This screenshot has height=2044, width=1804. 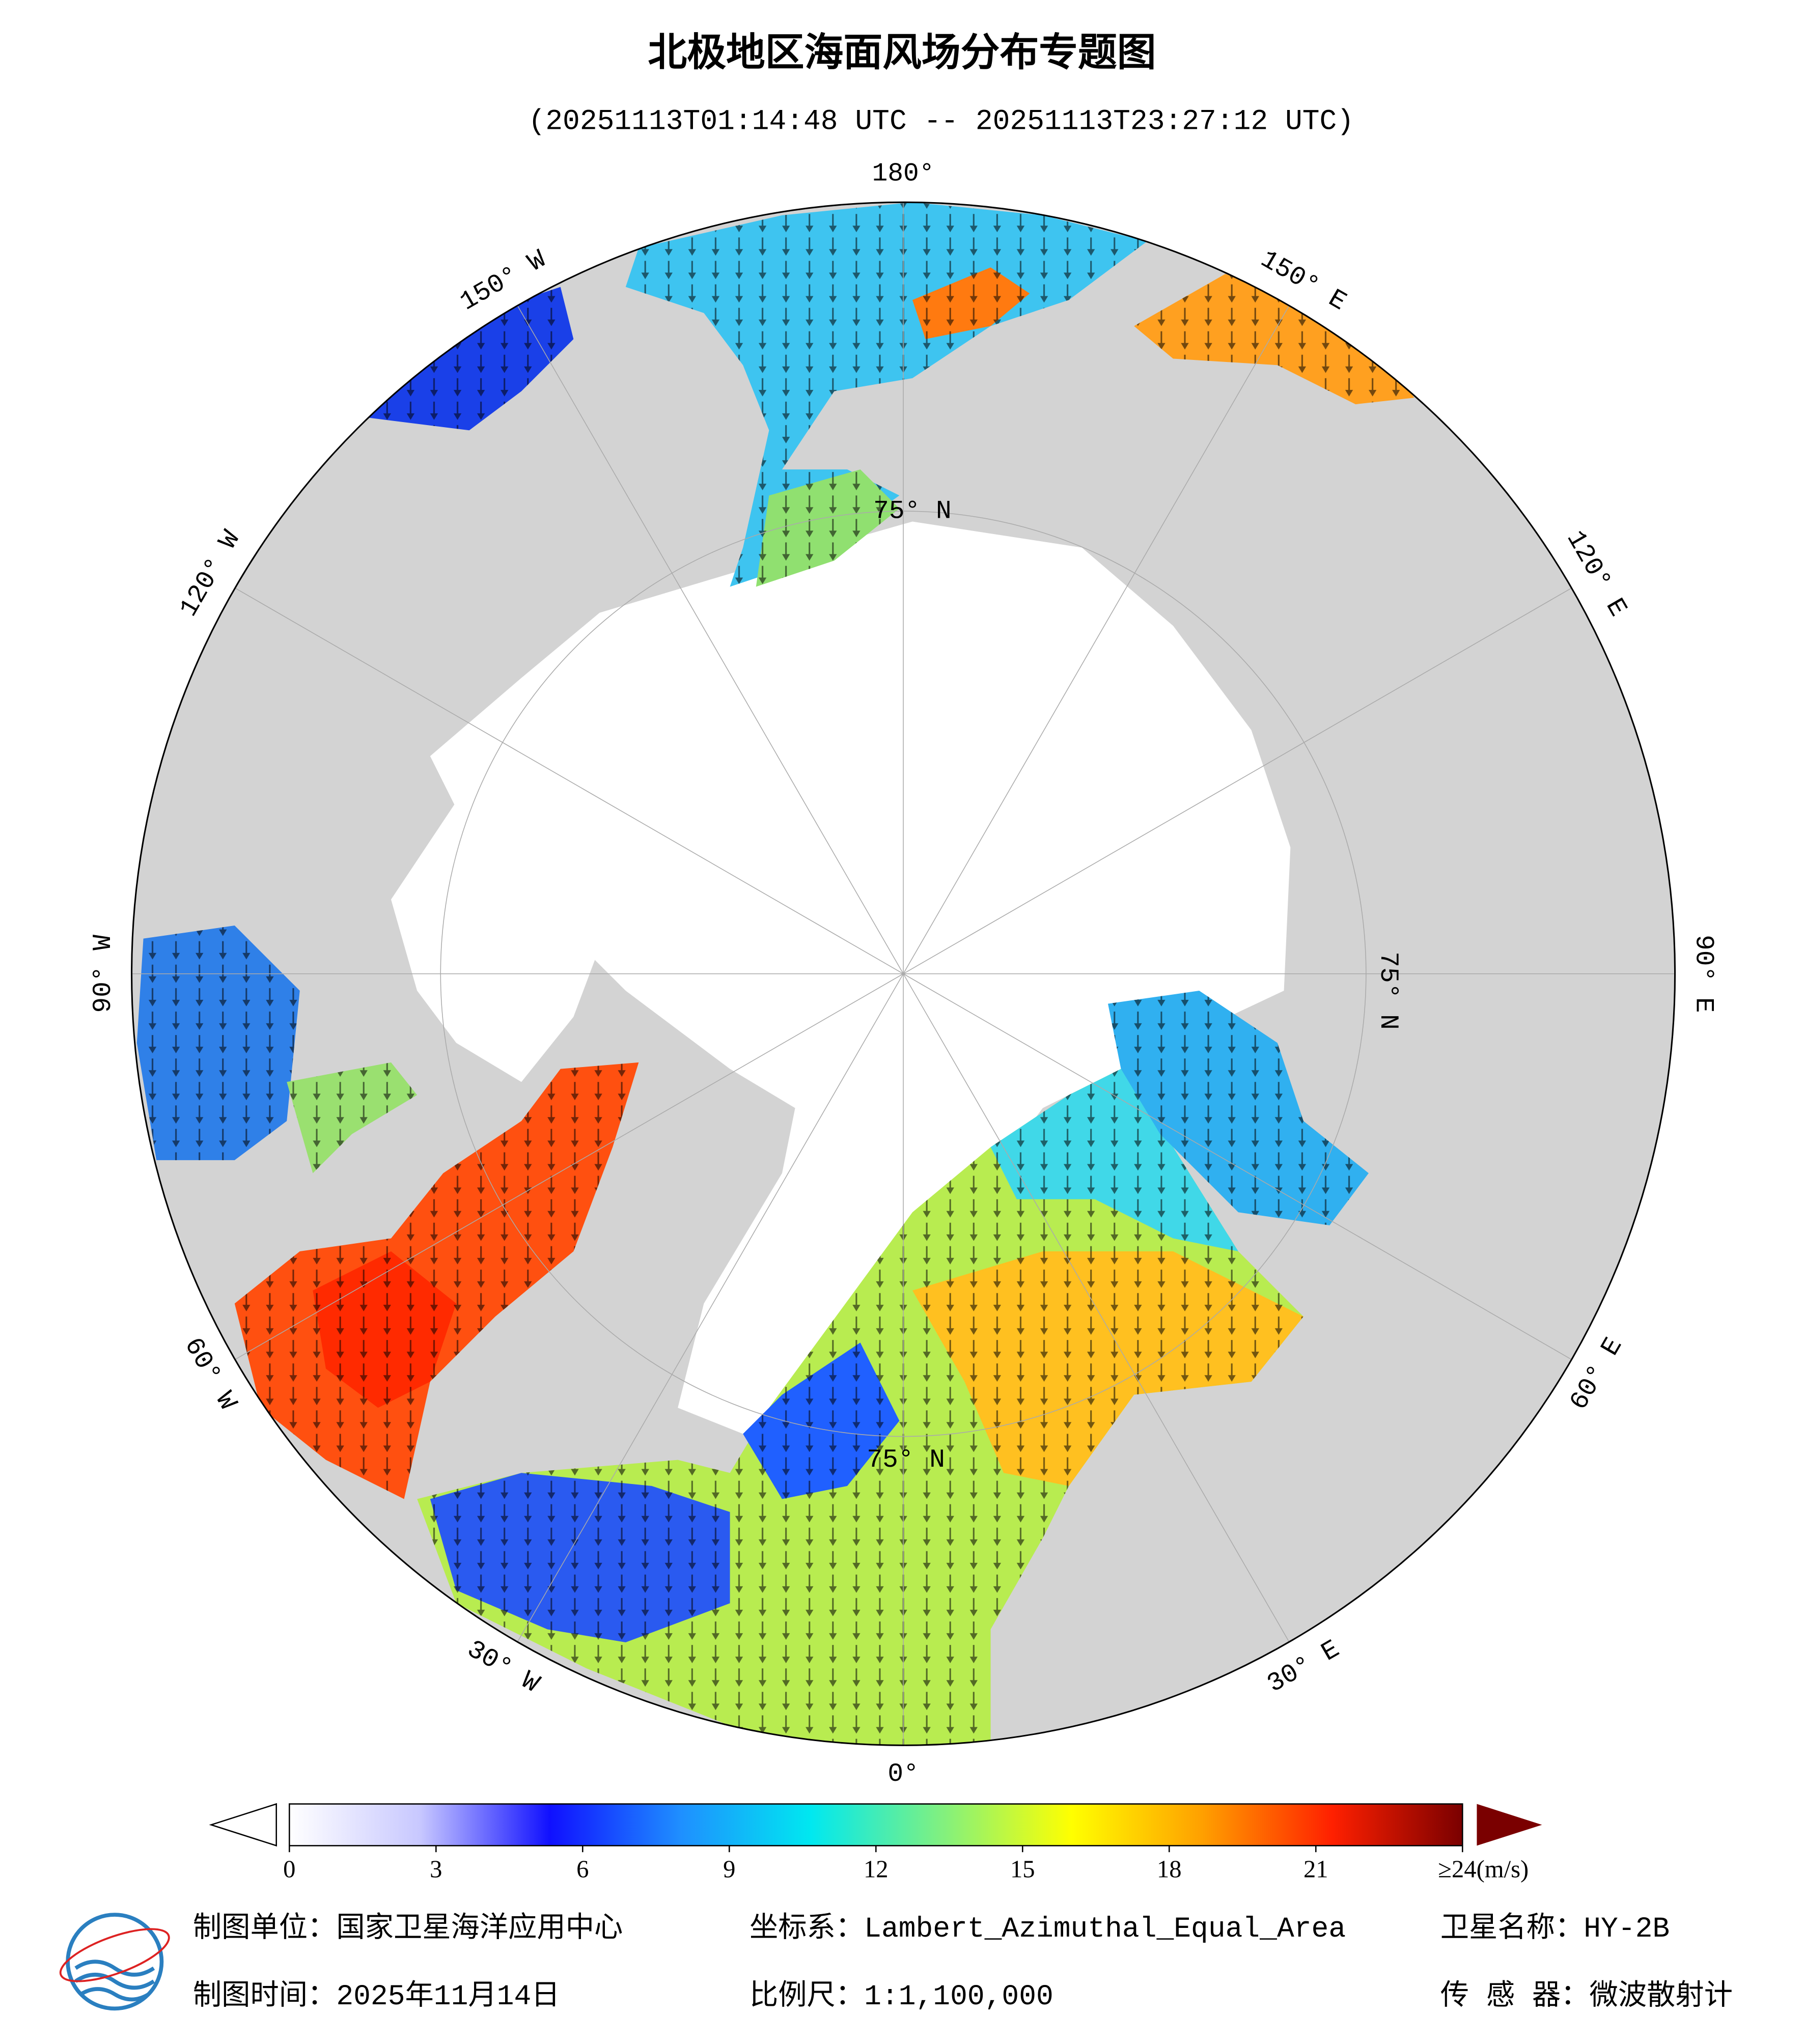 I want to click on colorbar-tick-label: 15, so click(x=1022, y=1869).